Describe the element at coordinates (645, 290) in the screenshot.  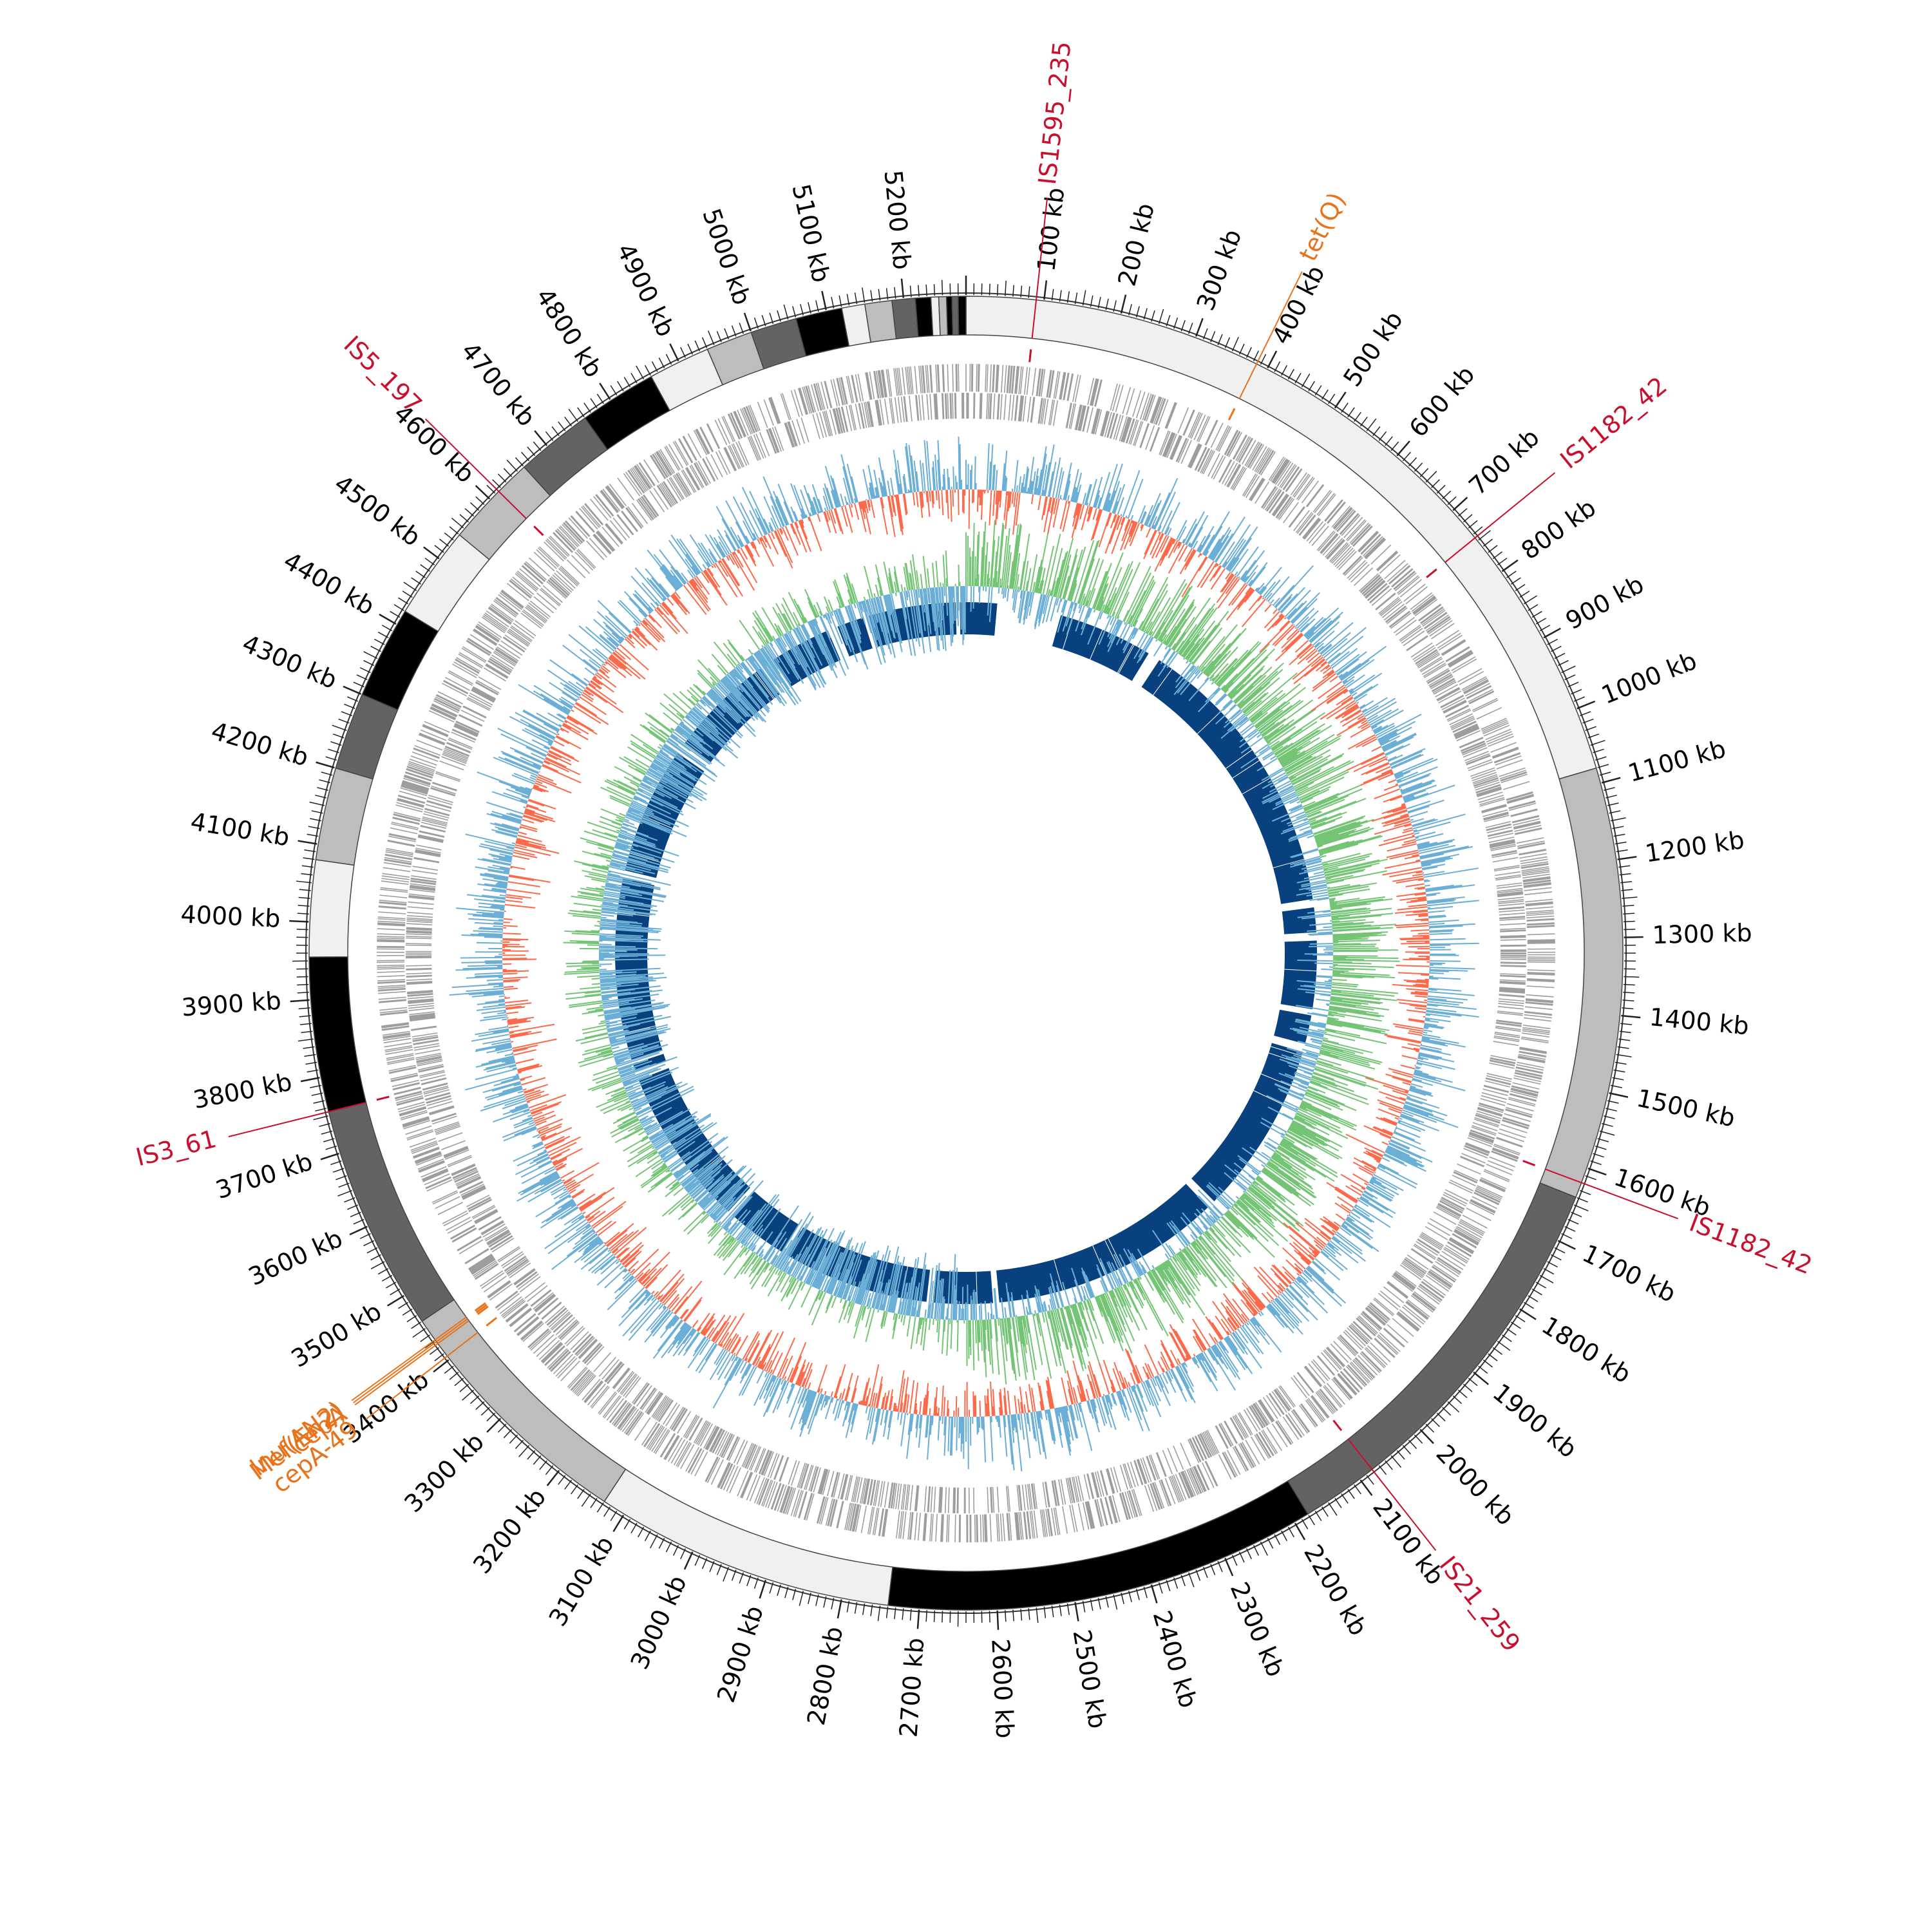
I see `kb-tick-label: 4900 kb` at that location.